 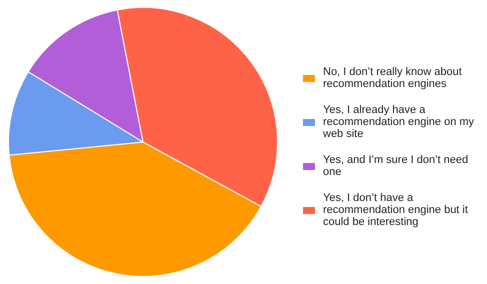 I want to click on legend-label: Yes, and I’m sure I don’t need one, so click(x=396, y=166).